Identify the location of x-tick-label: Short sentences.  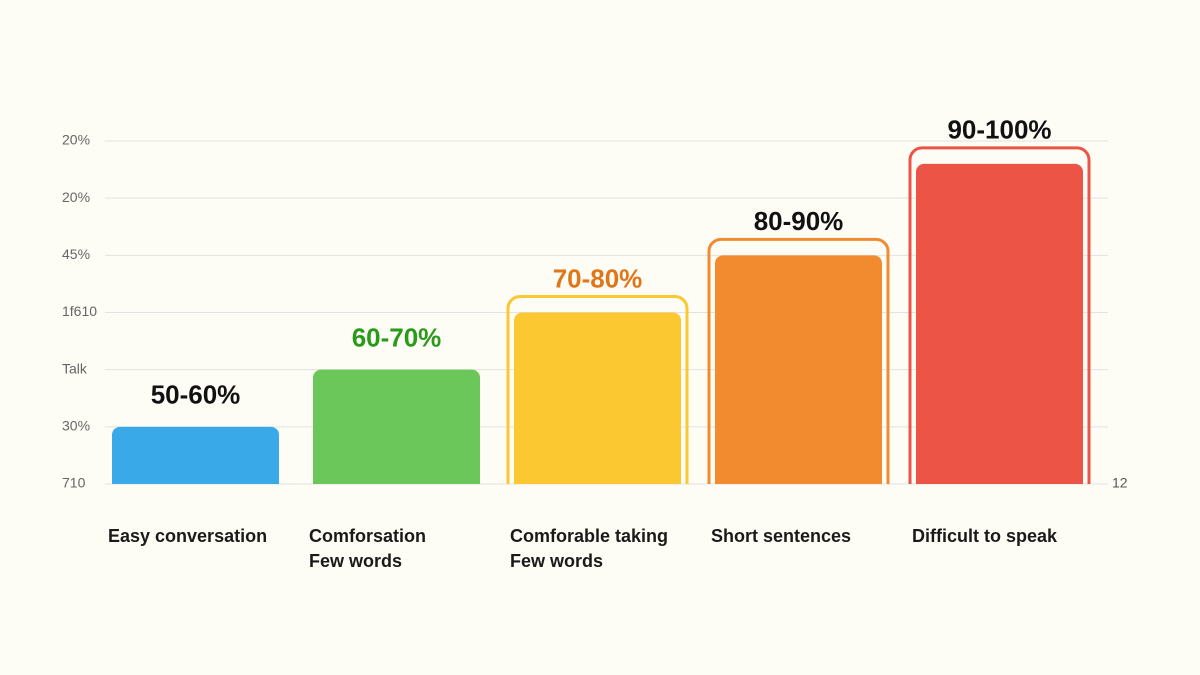
(781, 536).